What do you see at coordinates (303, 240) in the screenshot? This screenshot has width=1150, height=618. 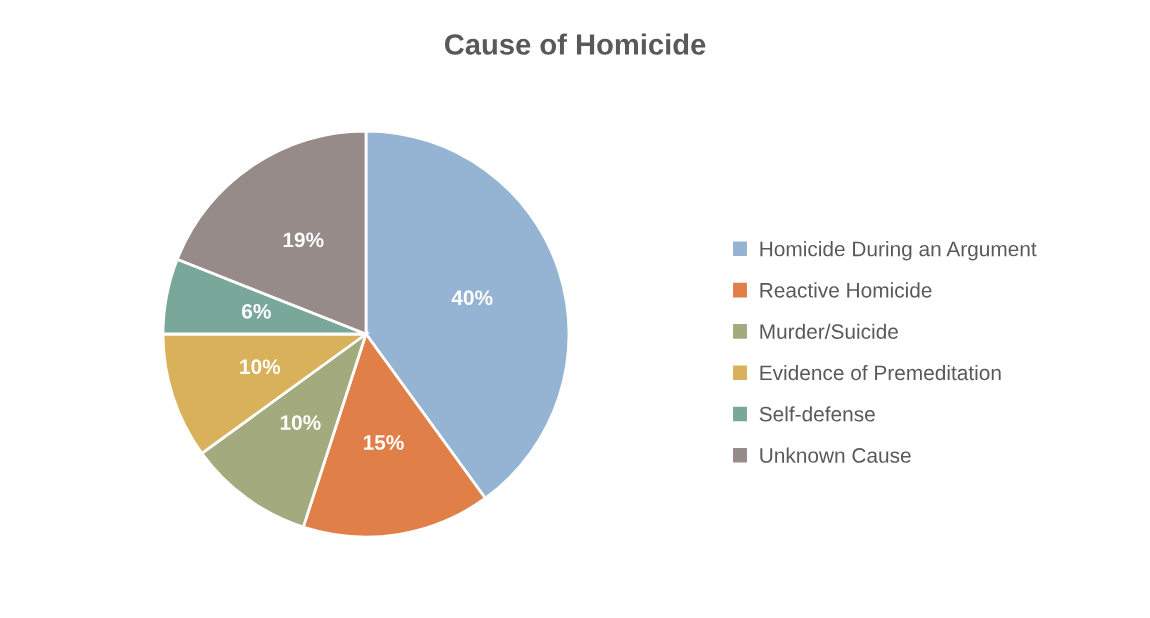 I see `data-label: 19%` at bounding box center [303, 240].